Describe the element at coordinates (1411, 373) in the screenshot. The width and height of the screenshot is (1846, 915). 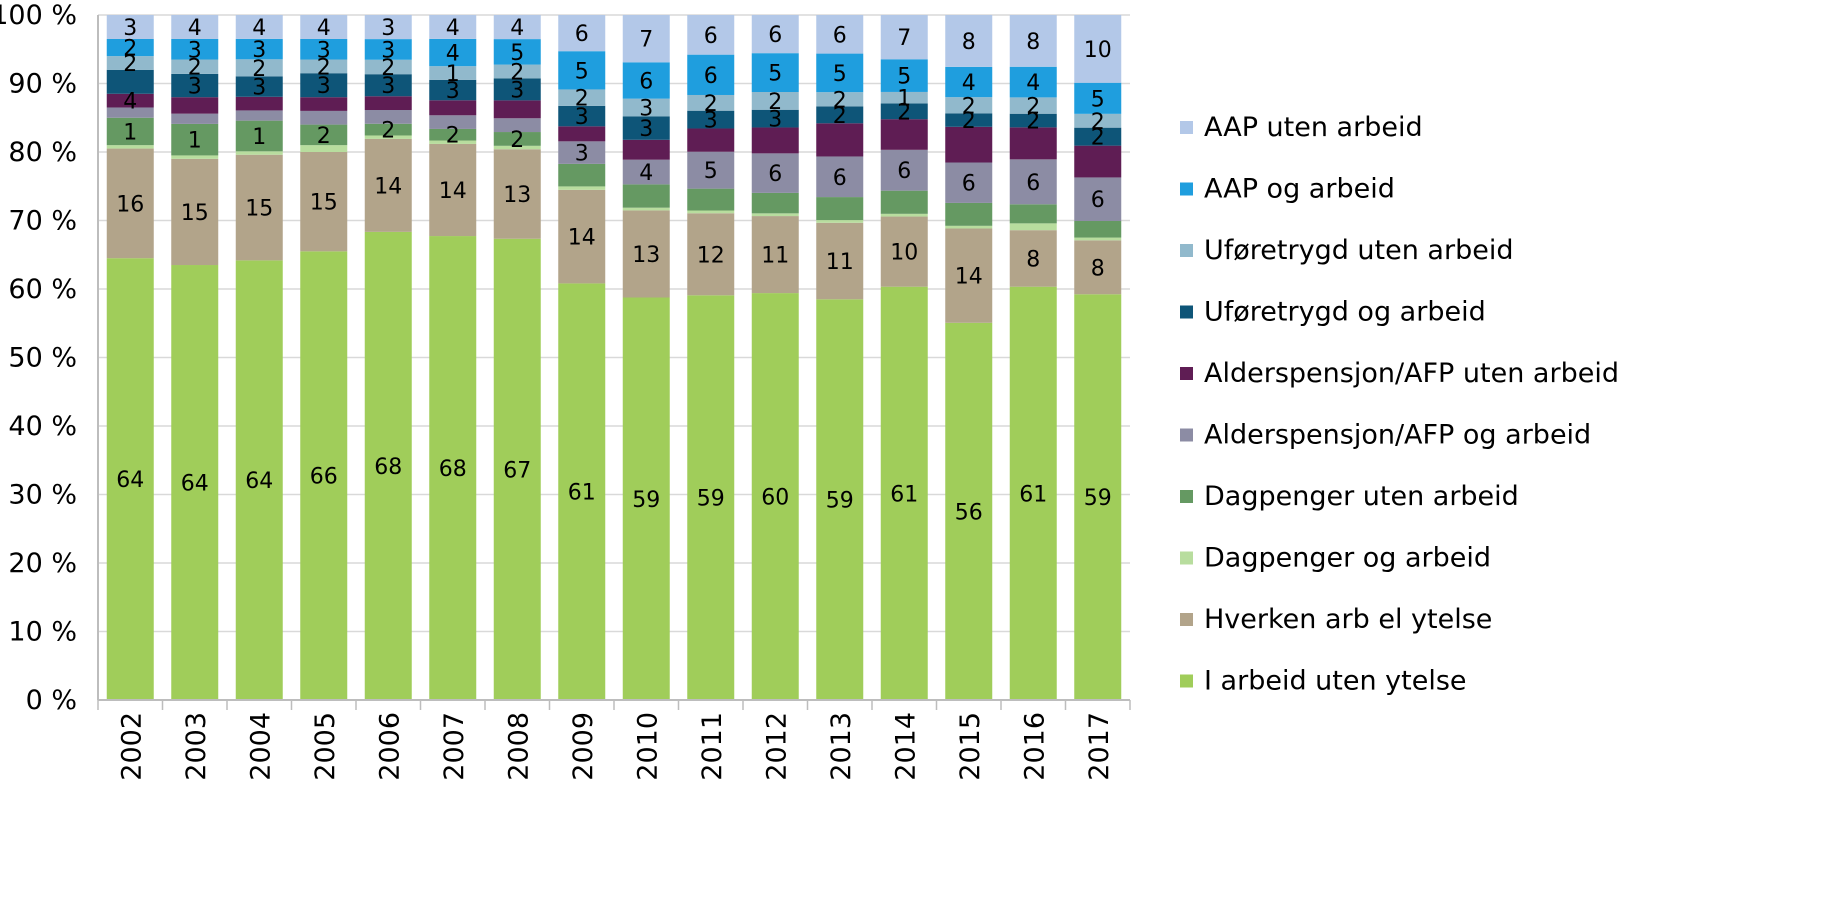
I see `legend-label: Alderspensjon/AFP uten arbeid` at that location.